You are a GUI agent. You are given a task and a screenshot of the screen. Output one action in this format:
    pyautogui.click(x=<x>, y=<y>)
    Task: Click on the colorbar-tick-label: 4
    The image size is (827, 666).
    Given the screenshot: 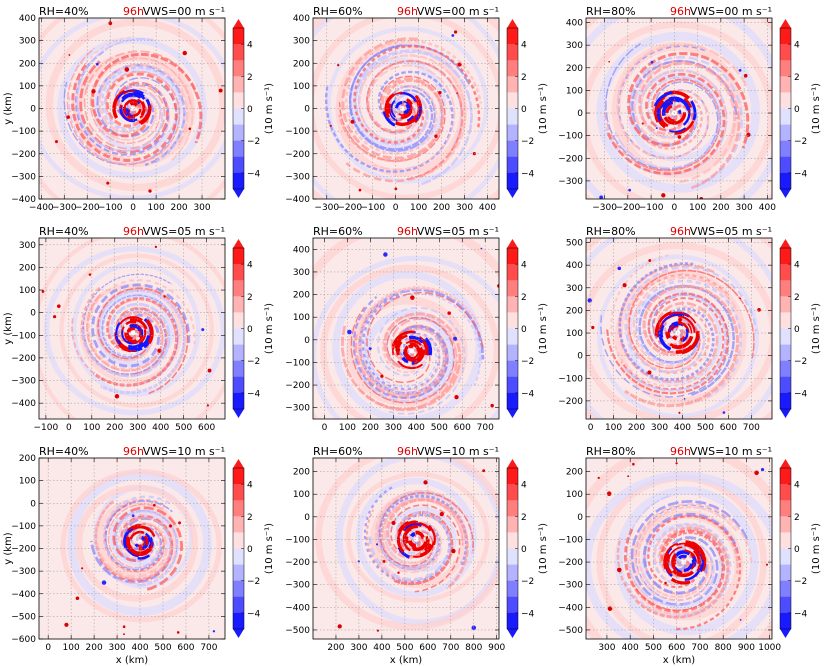 What is the action you would take?
    pyautogui.click(x=250, y=46)
    